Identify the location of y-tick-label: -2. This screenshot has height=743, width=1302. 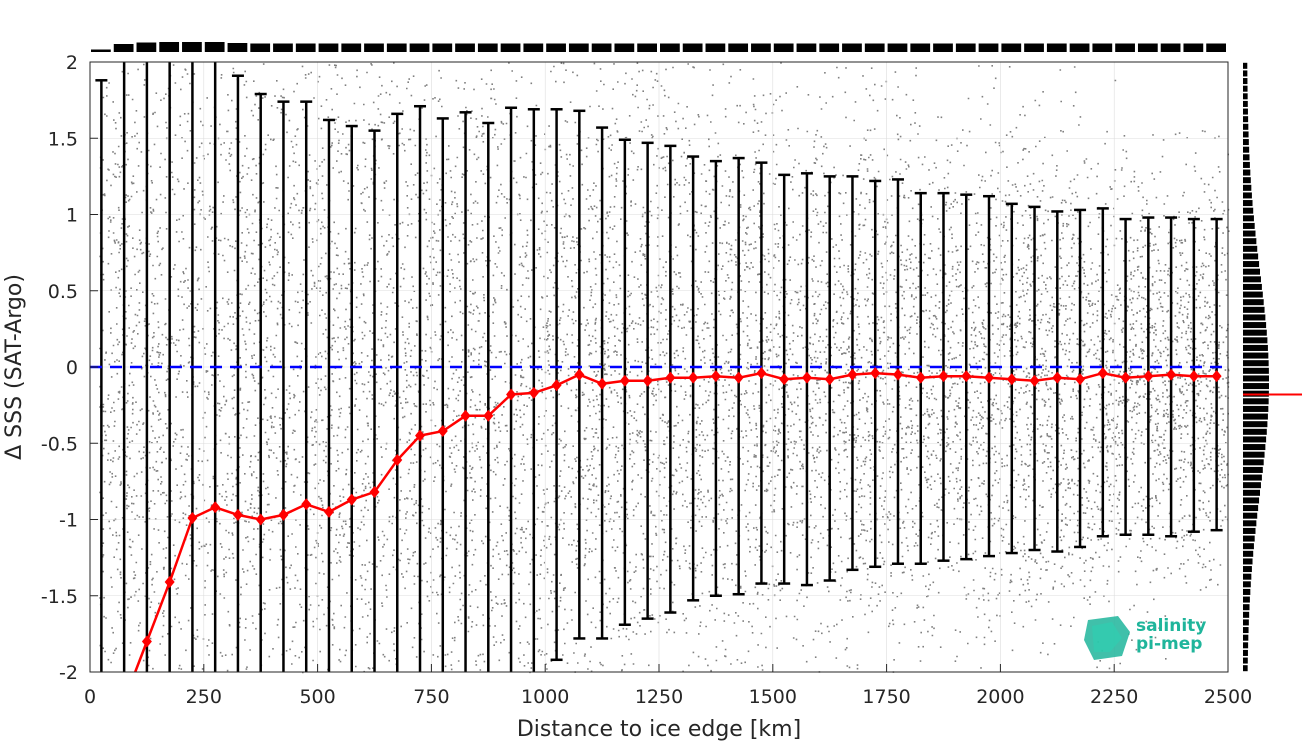
(68, 673).